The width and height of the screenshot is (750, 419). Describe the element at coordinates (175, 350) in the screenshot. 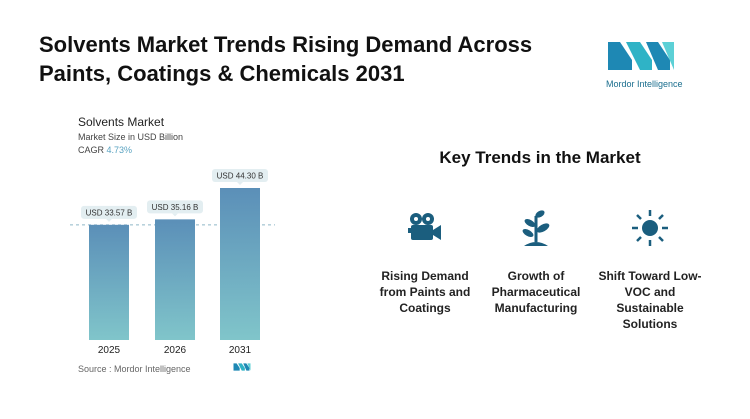

I see `x-tick-label: 2026` at that location.